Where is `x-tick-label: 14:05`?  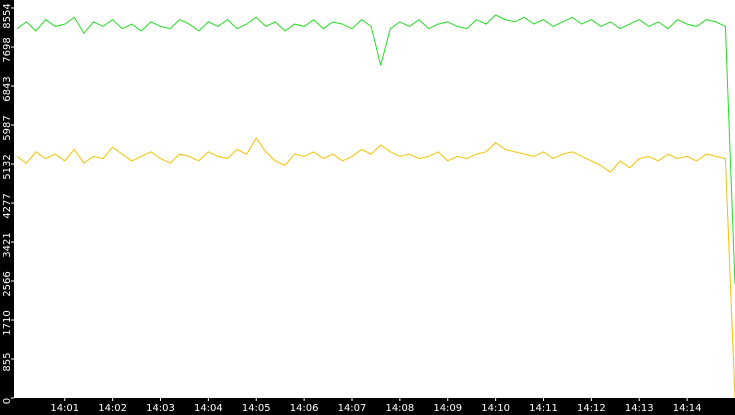
x-tick-label: 14:05 is located at coordinates (256, 408).